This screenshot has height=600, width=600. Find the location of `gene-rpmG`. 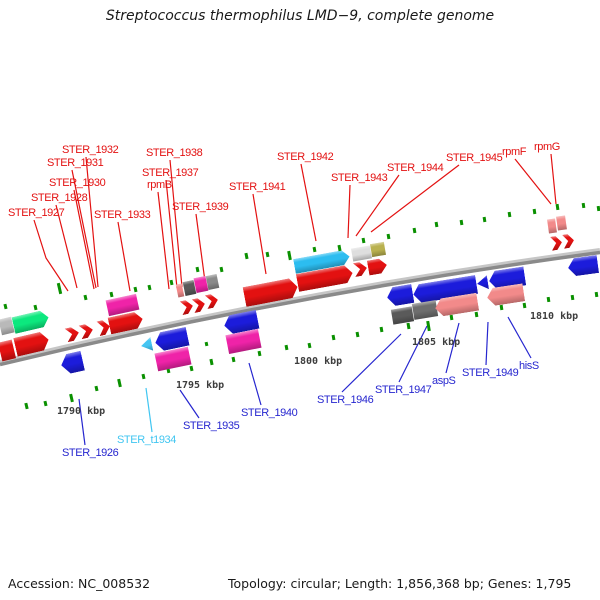

gene-rpmG is located at coordinates (561, 223).